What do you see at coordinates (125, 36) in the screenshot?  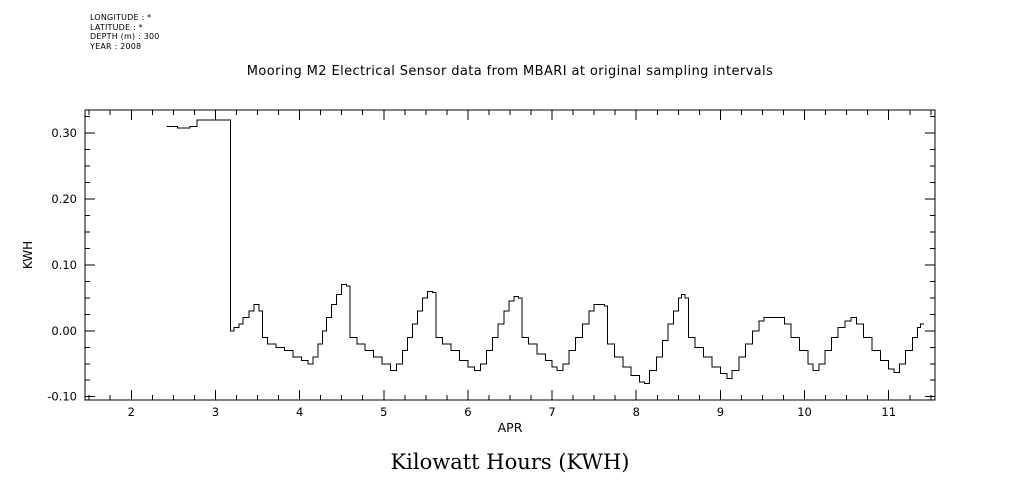 I see `metadata-depth: DEPTH (m) : 300` at bounding box center [125, 36].